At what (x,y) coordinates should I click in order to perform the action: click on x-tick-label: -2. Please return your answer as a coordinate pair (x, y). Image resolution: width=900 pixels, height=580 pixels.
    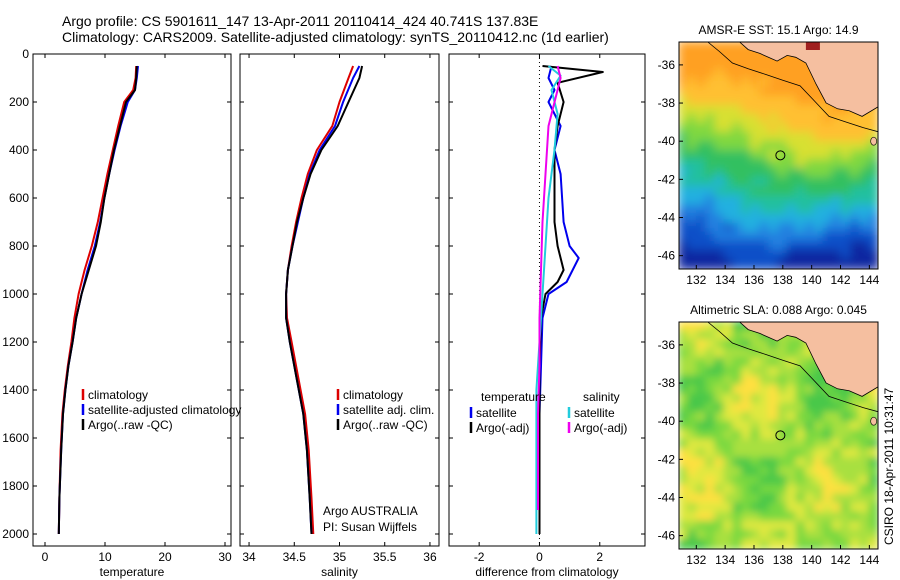
    Looking at the image, I should click on (479, 557).